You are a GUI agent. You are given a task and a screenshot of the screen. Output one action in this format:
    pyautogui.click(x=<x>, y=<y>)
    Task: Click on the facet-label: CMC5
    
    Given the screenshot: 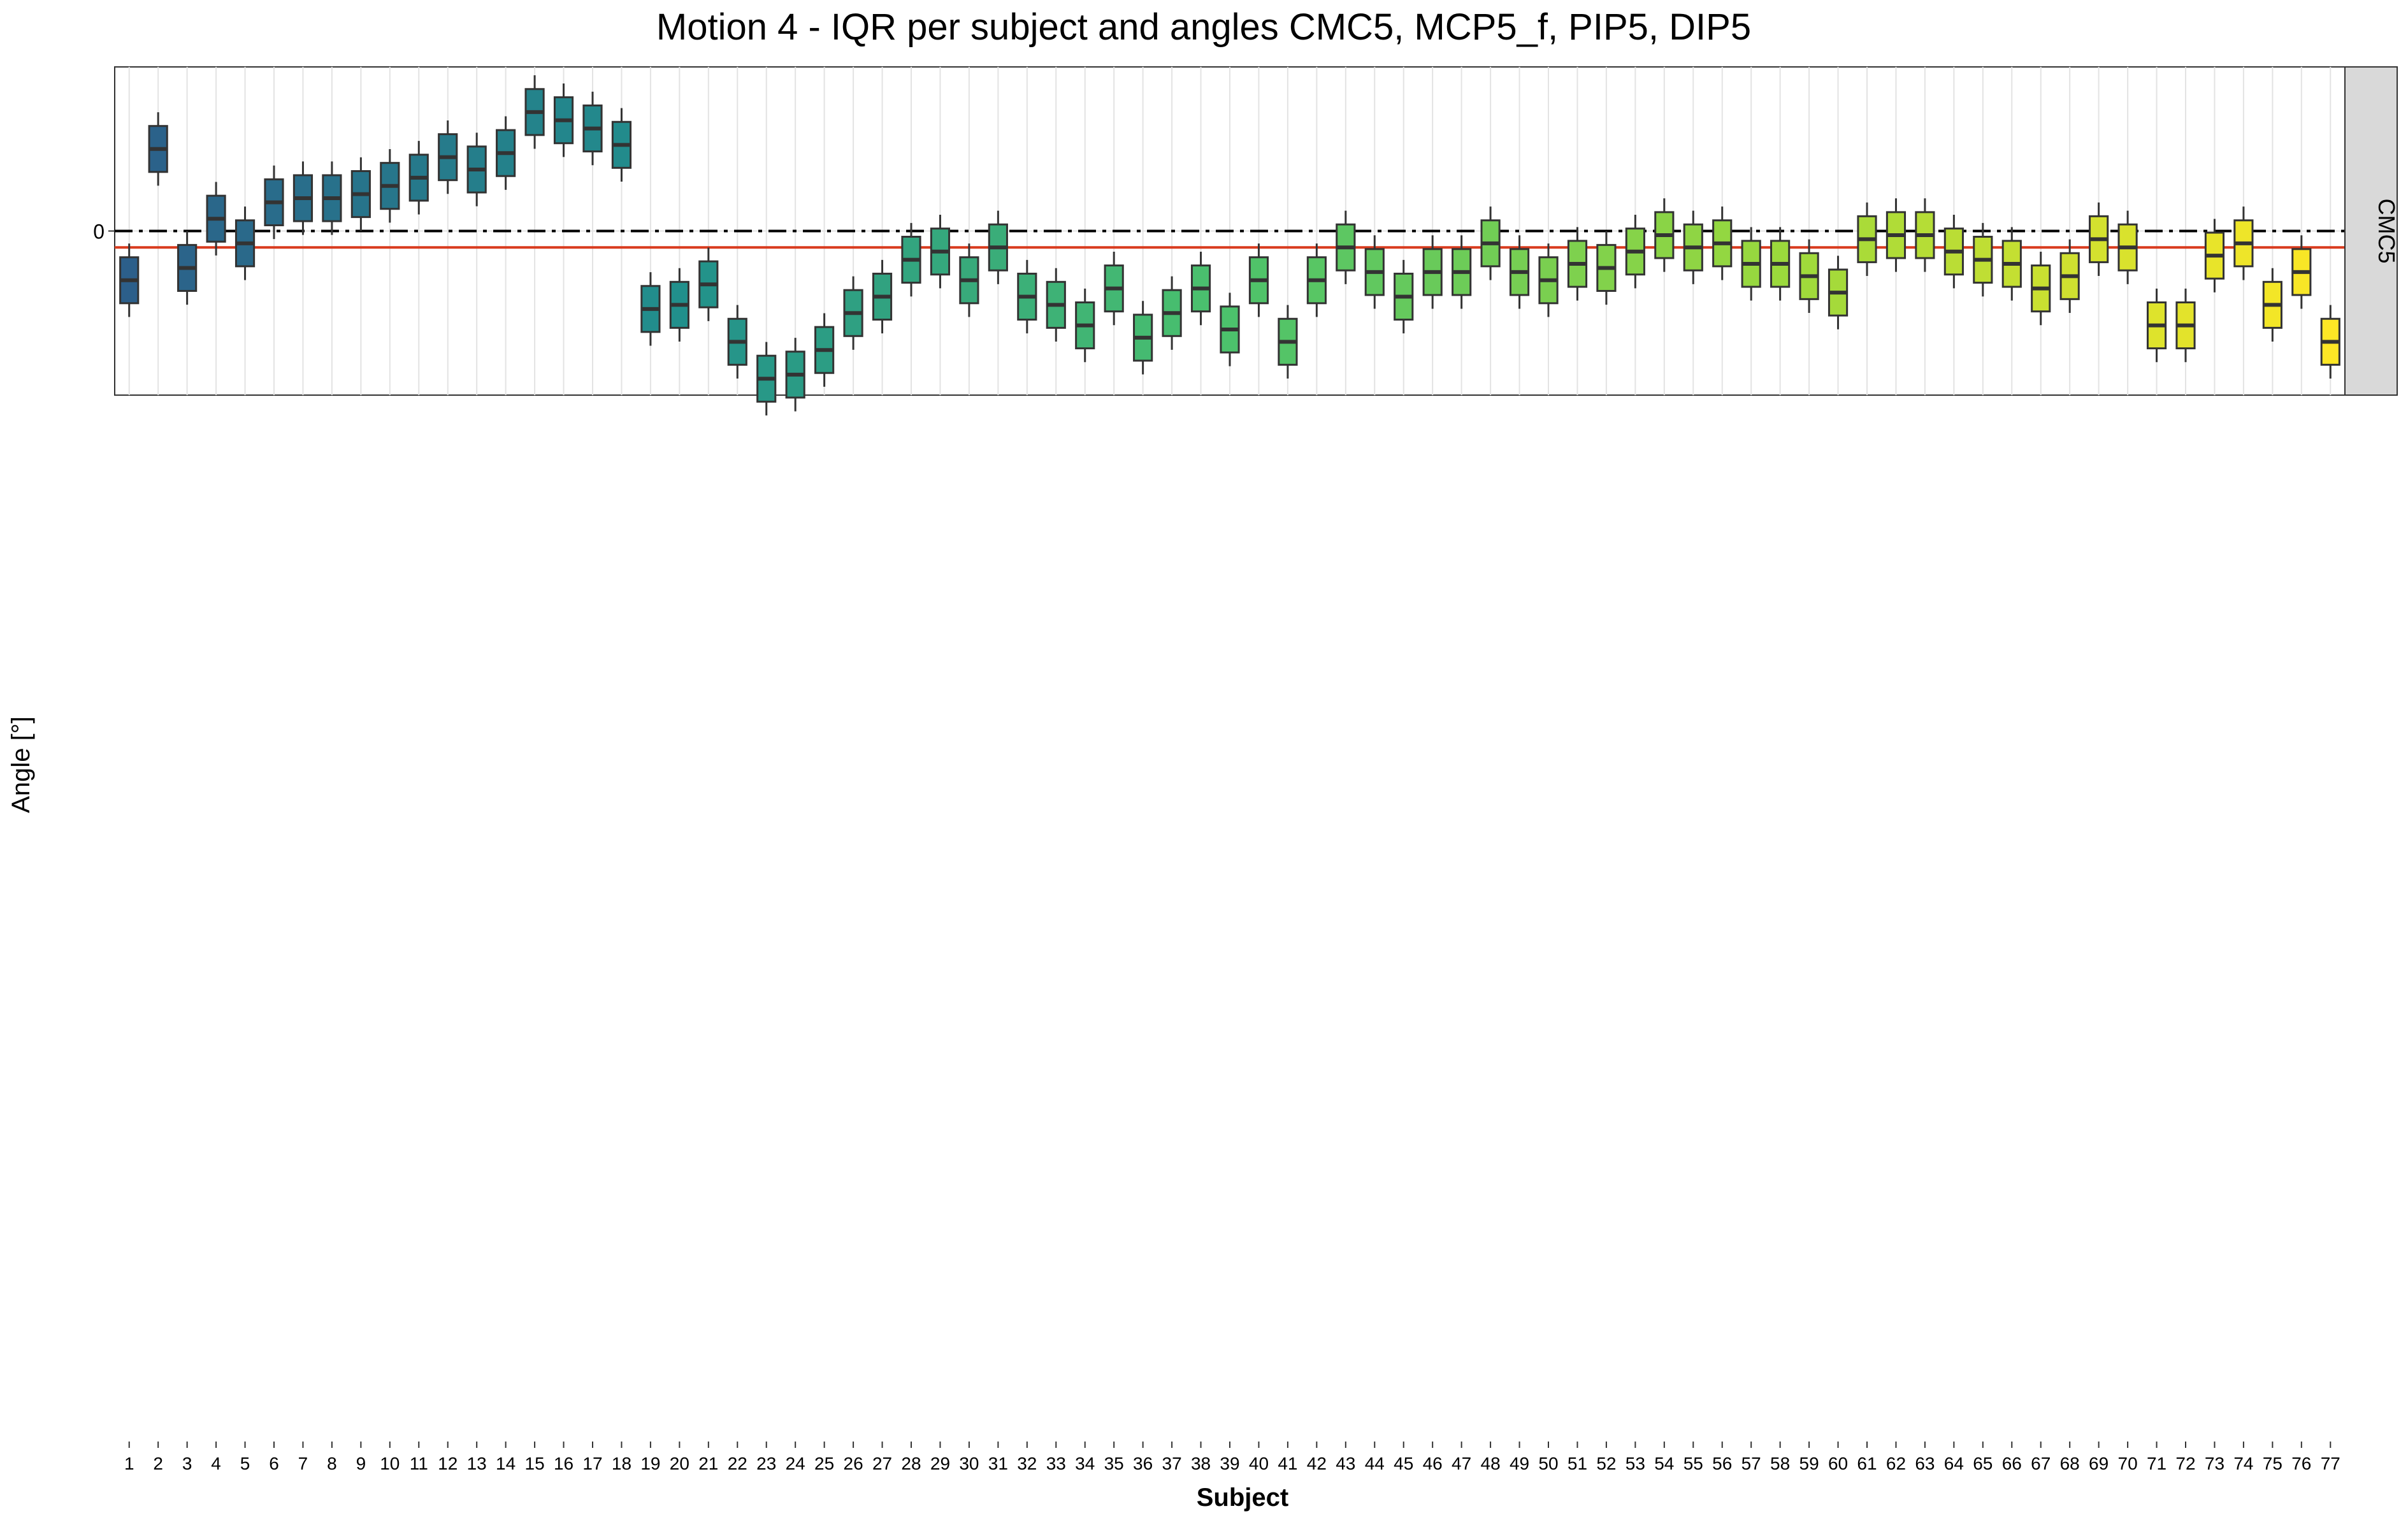 What is the action you would take?
    pyautogui.click(x=2387, y=230)
    